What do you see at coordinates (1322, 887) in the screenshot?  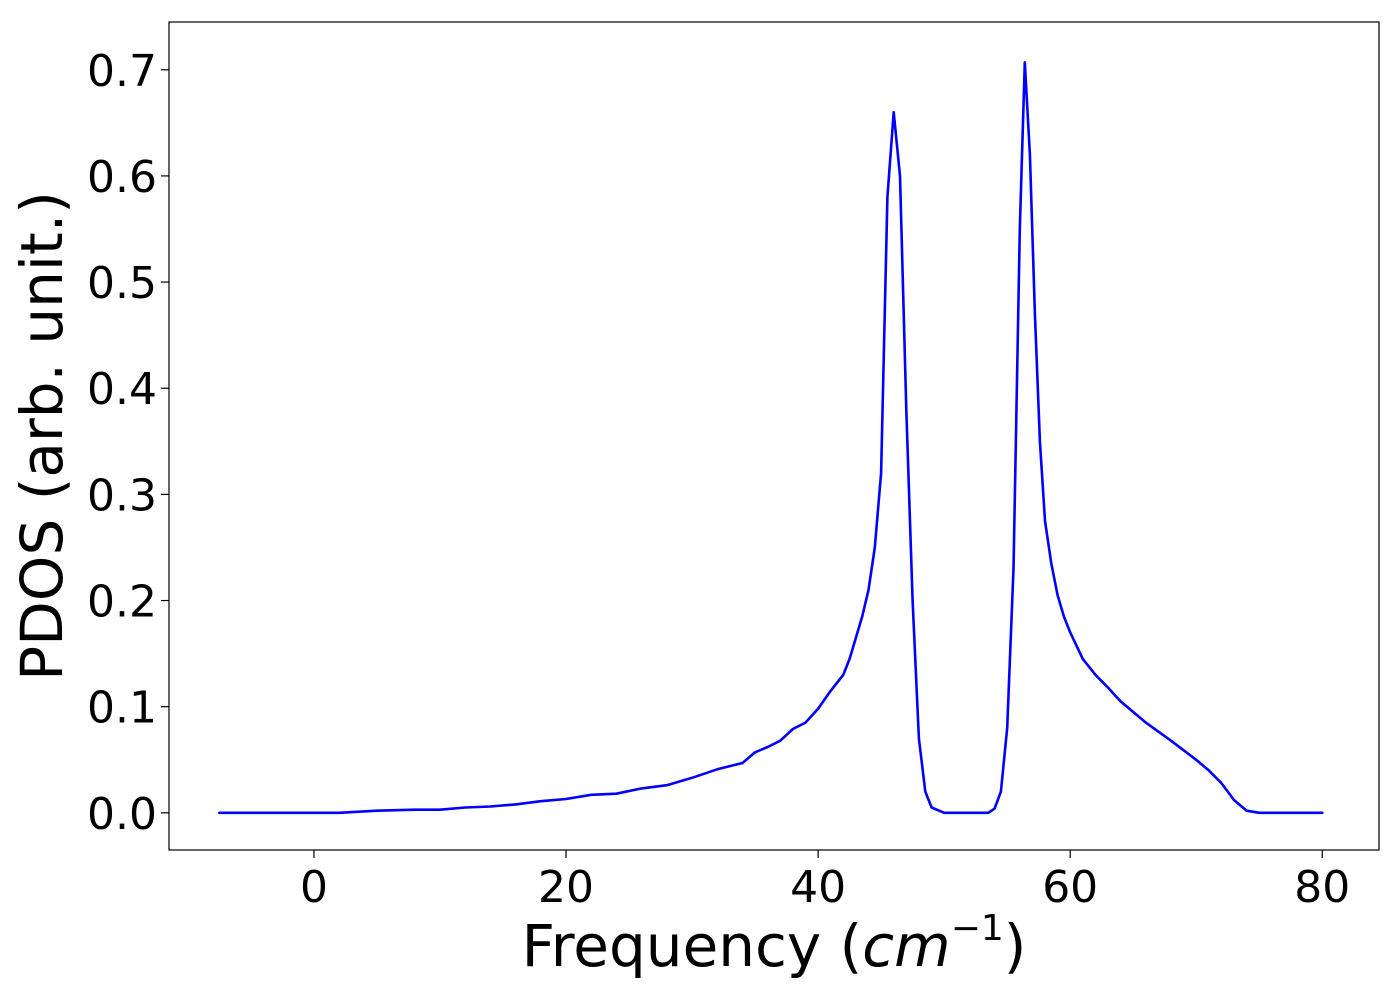 I see `x-tick-label: 80` at bounding box center [1322, 887].